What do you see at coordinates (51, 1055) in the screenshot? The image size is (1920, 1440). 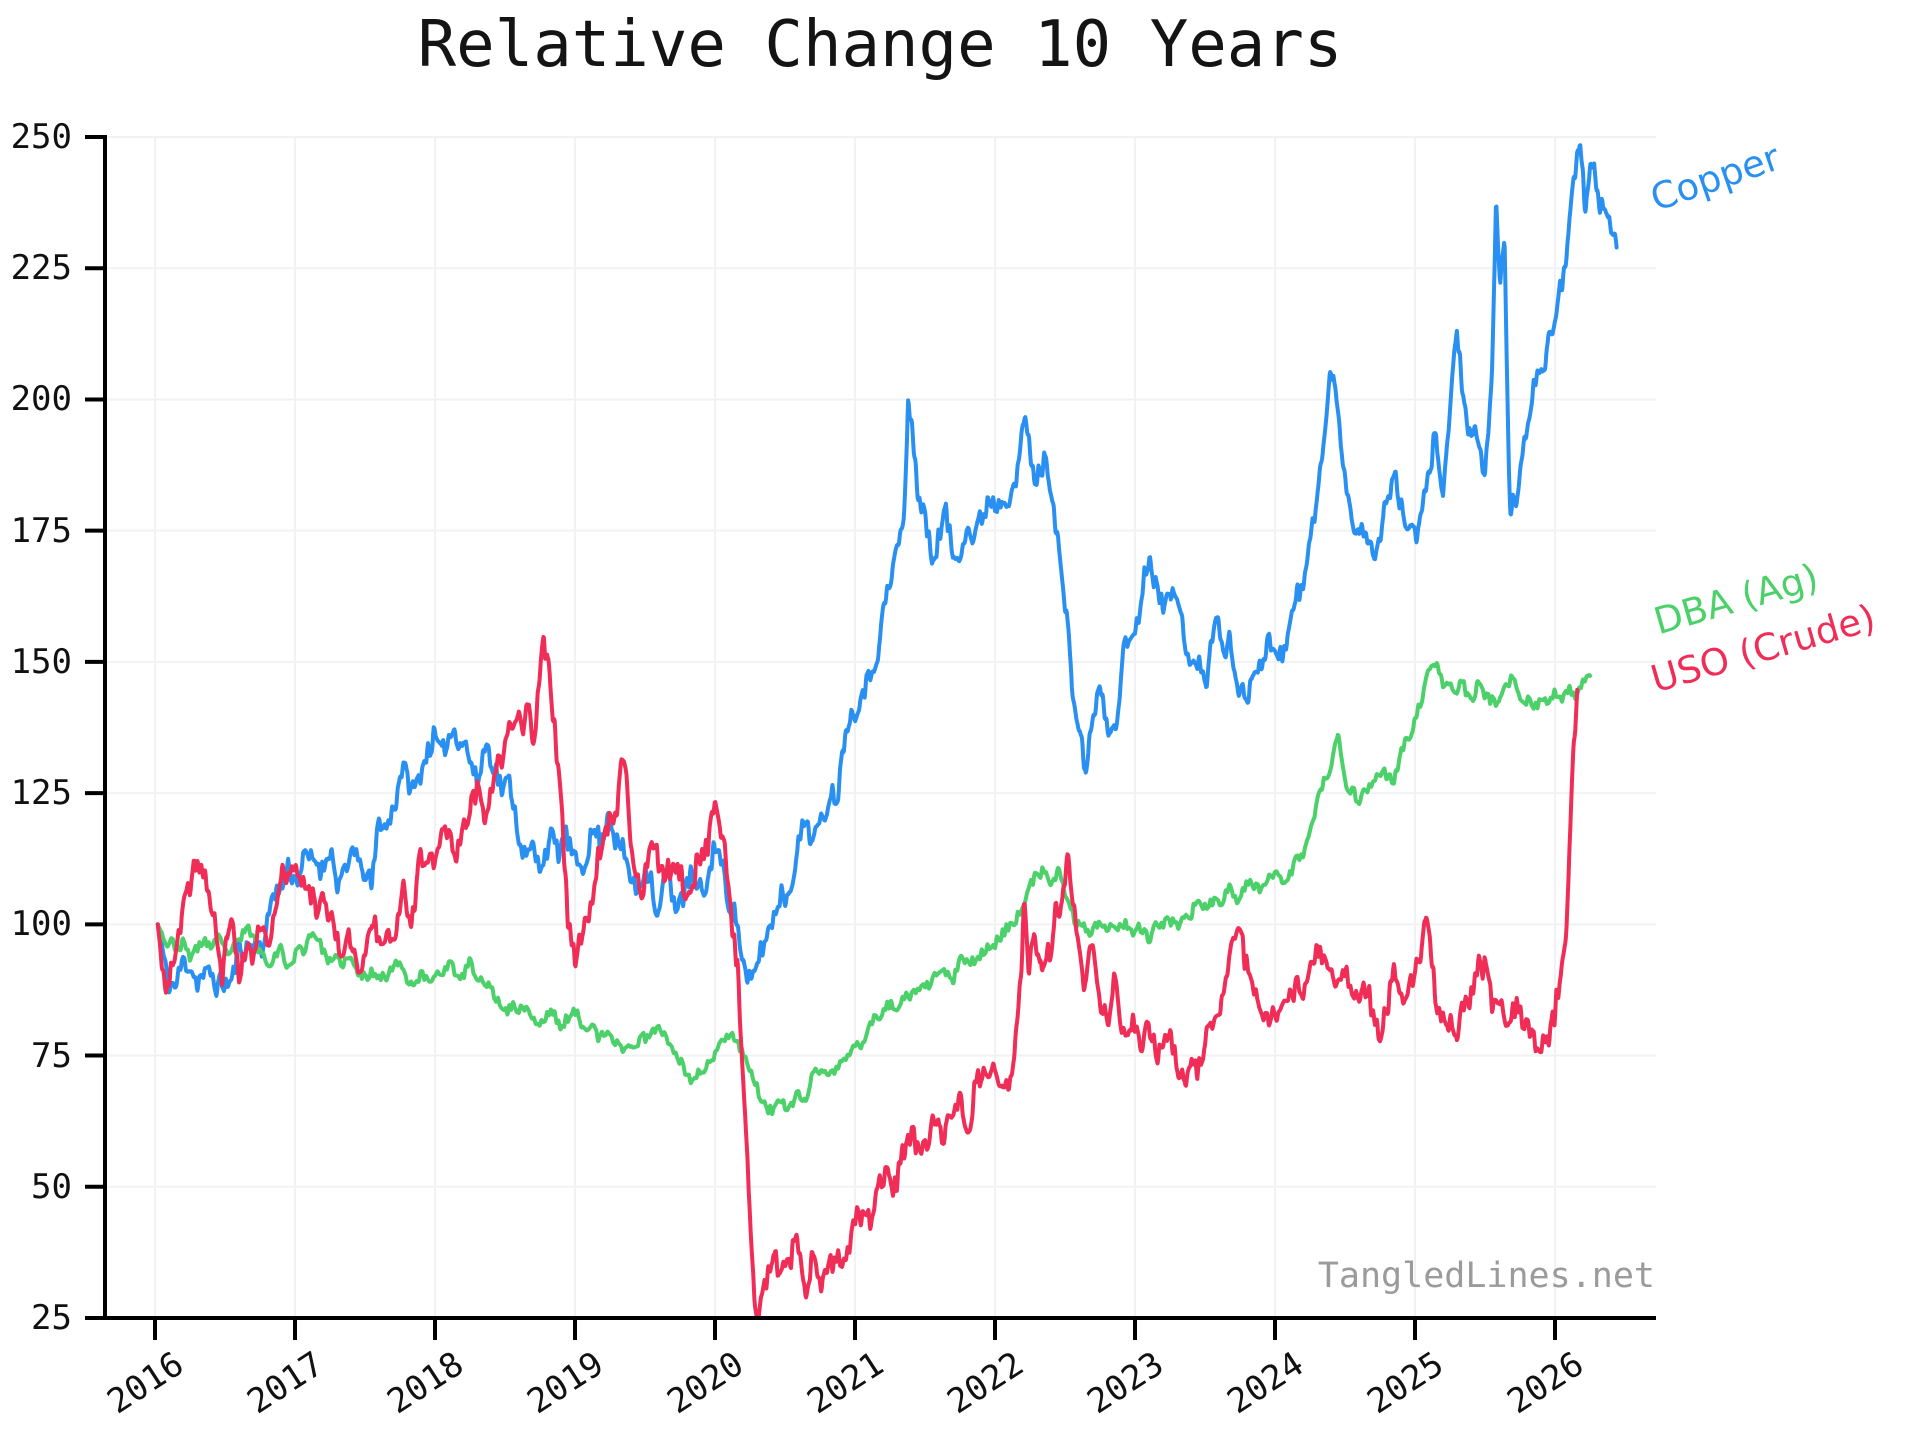 I see `y-tick-label: 75` at bounding box center [51, 1055].